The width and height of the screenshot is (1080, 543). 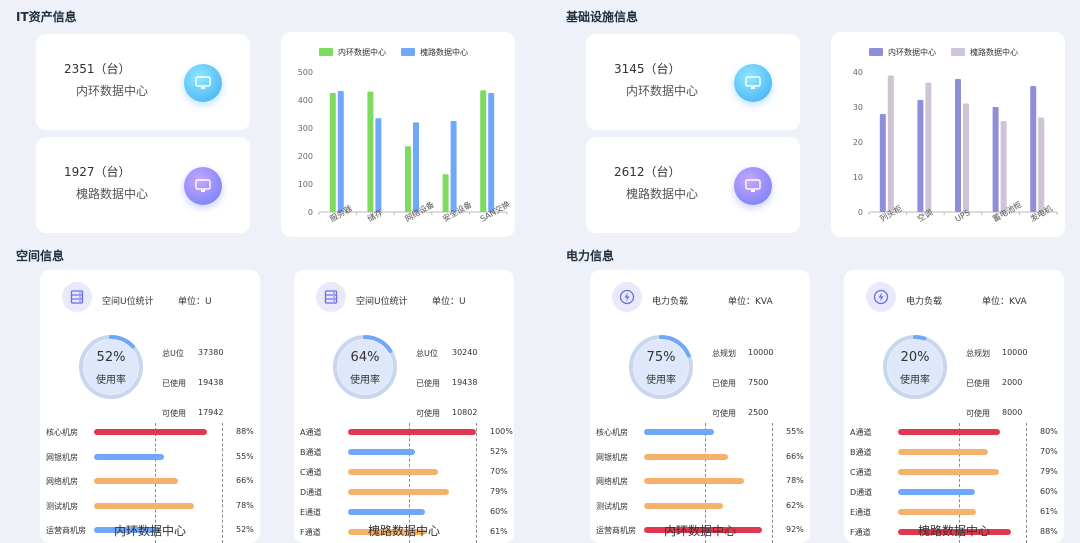 What do you see at coordinates (499, 471) in the screenshot?
I see `row-percent: 70%` at bounding box center [499, 471].